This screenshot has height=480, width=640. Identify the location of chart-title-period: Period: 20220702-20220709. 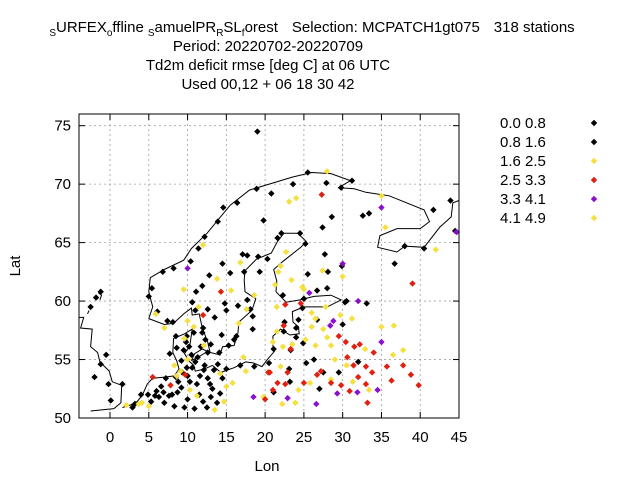
(268, 46).